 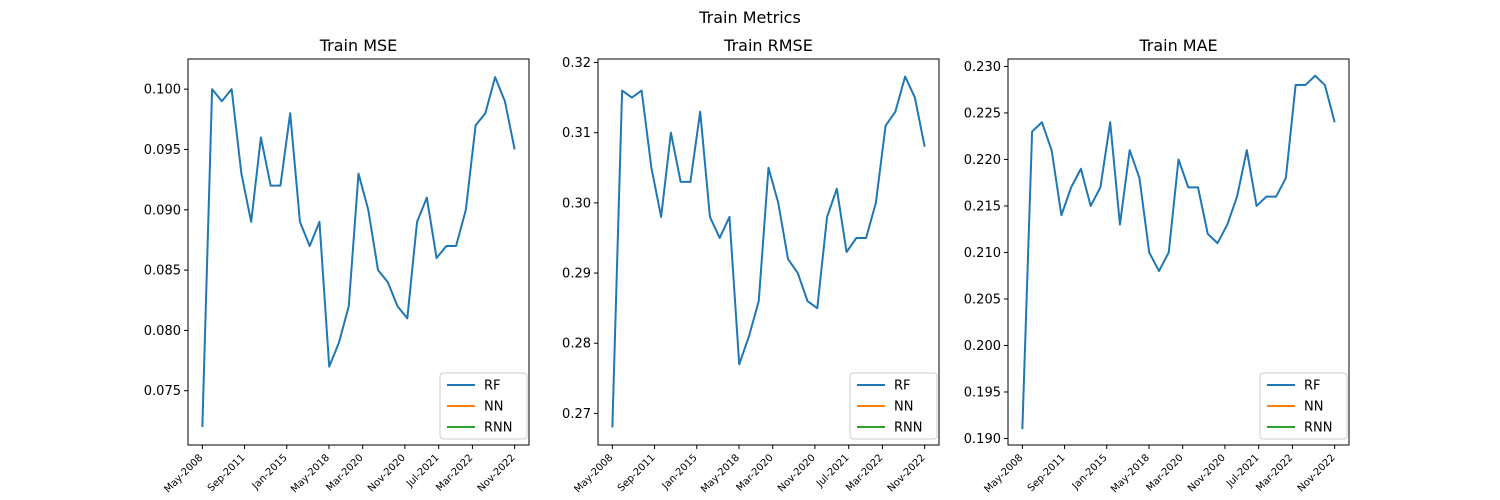 What do you see at coordinates (358, 45) in the screenshot?
I see `panel-title: Train MSE` at bounding box center [358, 45].